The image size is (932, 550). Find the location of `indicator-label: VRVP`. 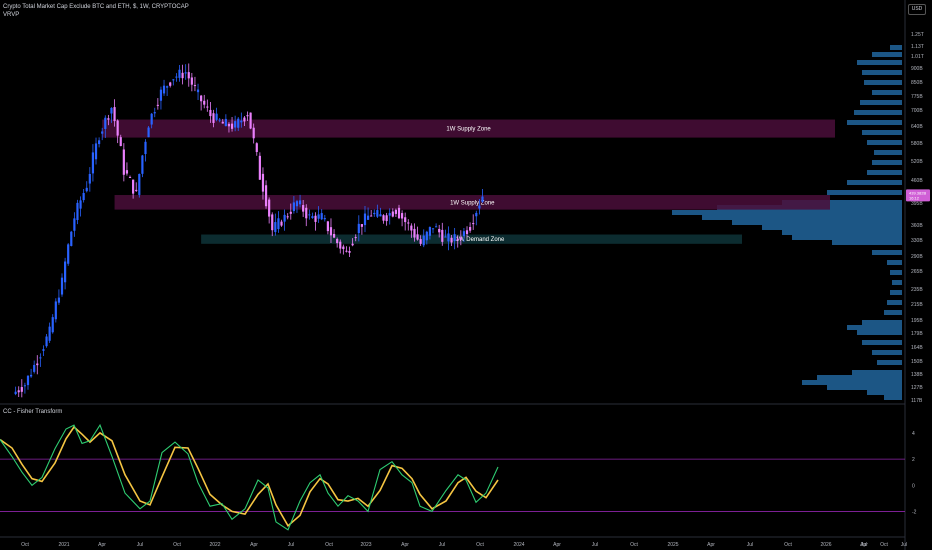

indicator-label: VRVP is located at coordinates (11, 15).